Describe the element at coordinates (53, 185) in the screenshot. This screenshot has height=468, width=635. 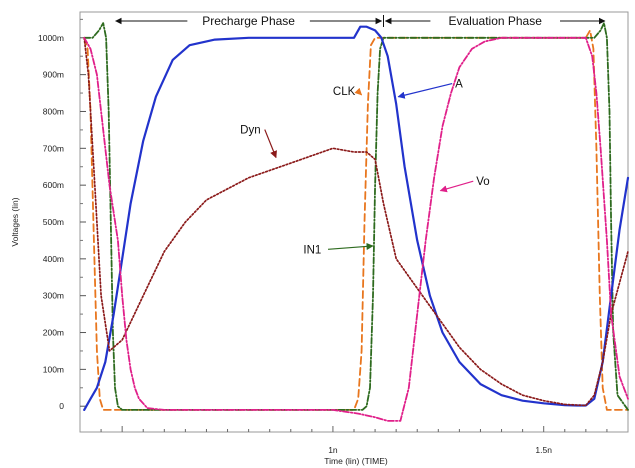
I see `y-tick-label: 600m` at that location.